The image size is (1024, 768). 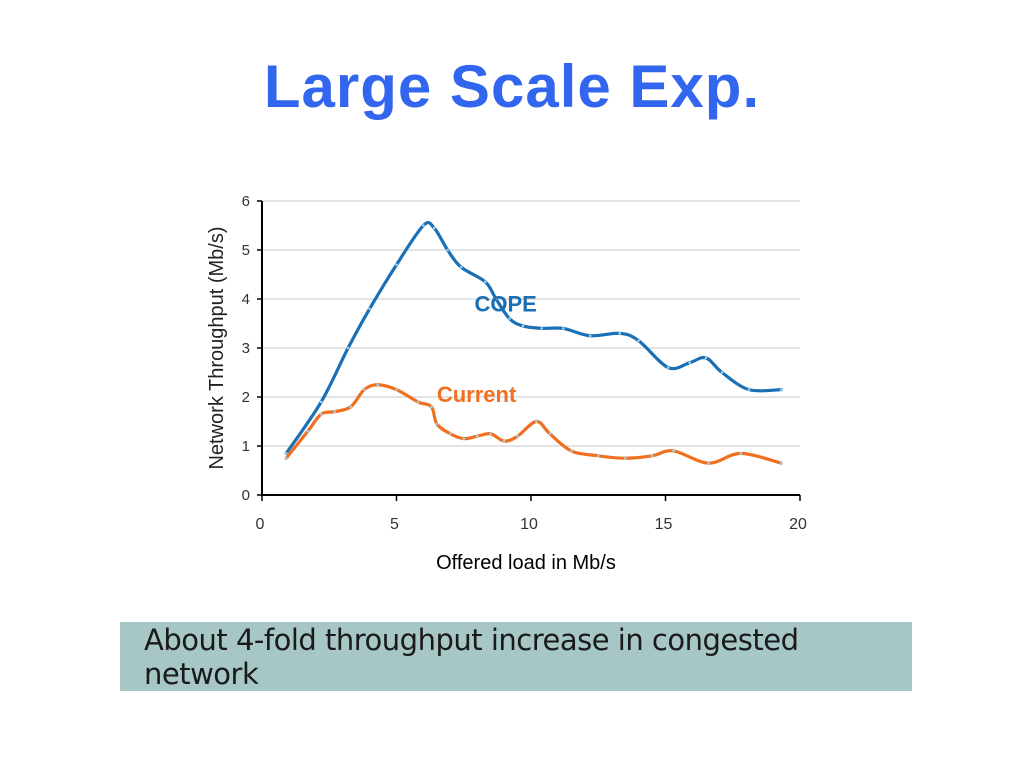 I want to click on x-tick-label: 10, so click(x=529, y=524).